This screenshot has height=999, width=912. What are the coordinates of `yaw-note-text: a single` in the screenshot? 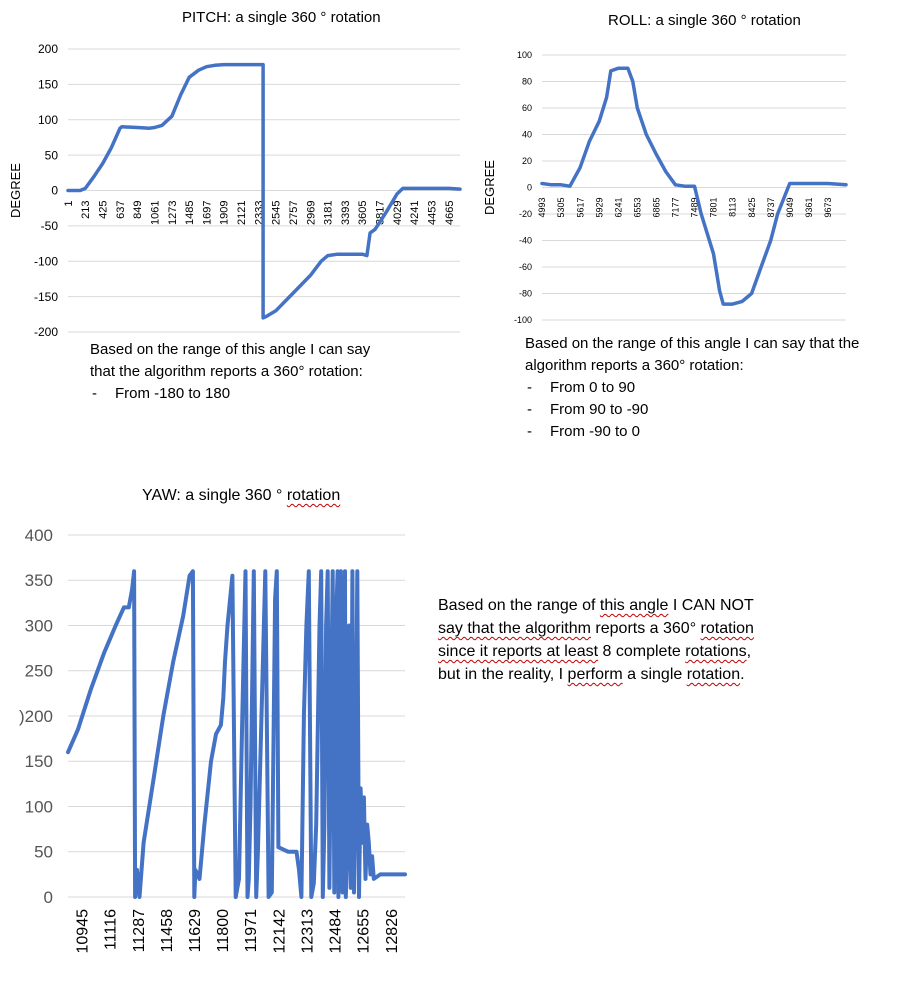 It's located at (654, 674).